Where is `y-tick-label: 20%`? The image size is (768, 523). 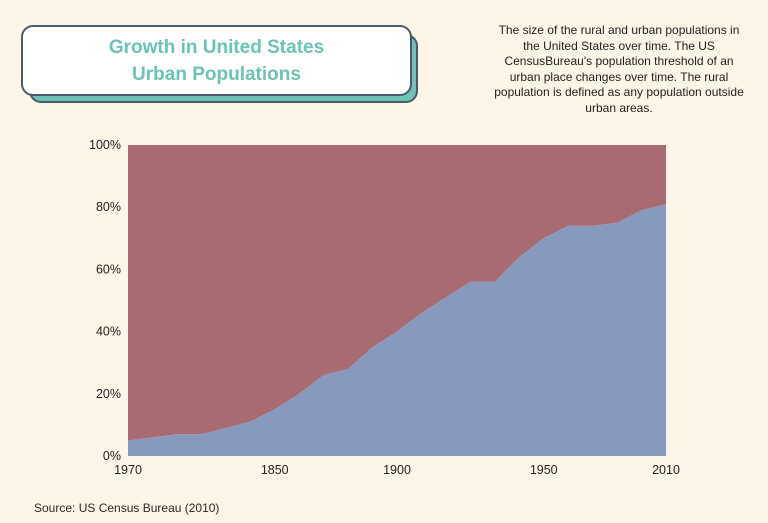 y-tick-label: 20% is located at coordinates (108, 394).